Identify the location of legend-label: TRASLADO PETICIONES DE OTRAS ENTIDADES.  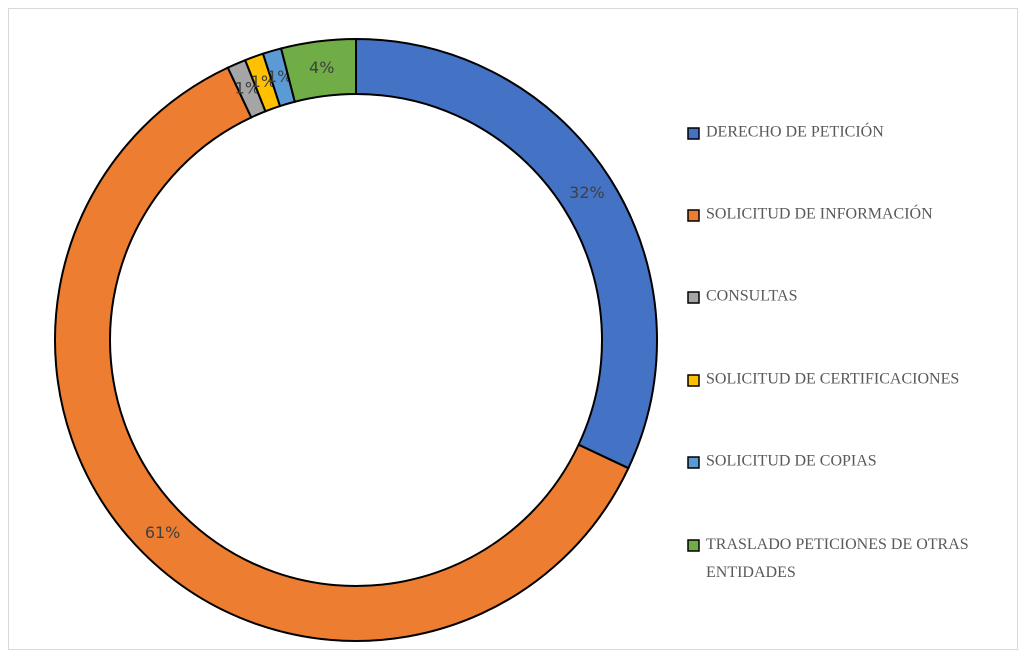
(837, 558).